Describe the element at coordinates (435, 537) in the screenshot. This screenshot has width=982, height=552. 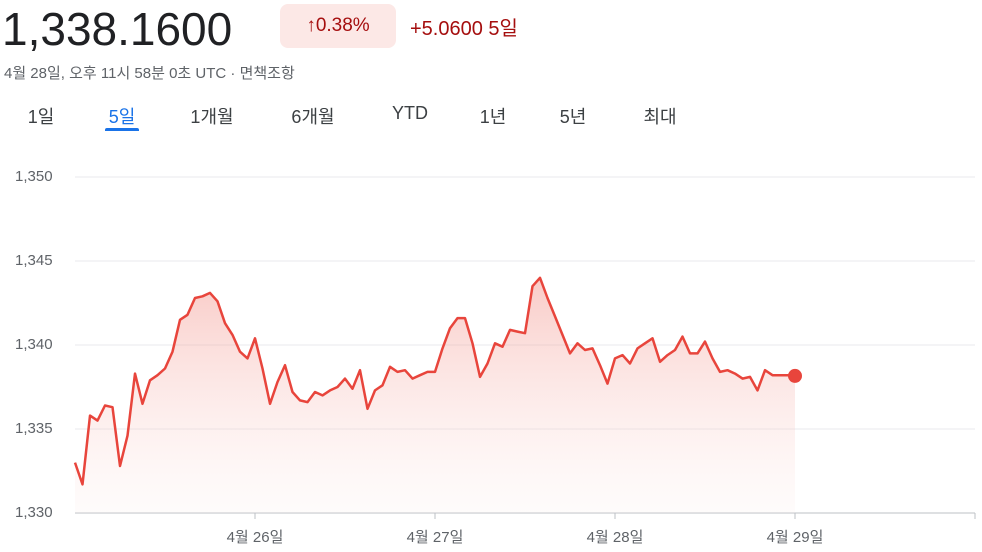
I see `x-tick-label: 4월 27일` at that location.